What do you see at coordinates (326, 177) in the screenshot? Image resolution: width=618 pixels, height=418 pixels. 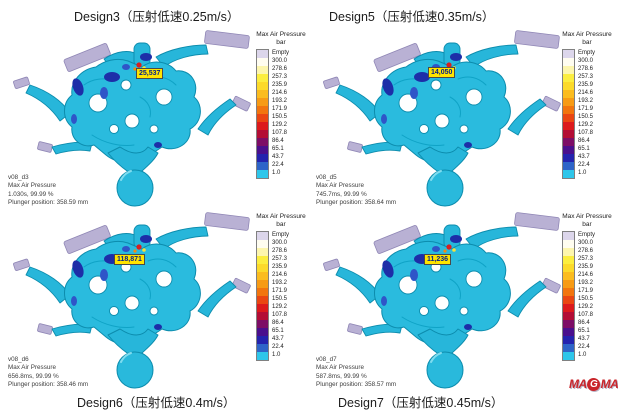 I see `model-name: v08_d5` at bounding box center [326, 177].